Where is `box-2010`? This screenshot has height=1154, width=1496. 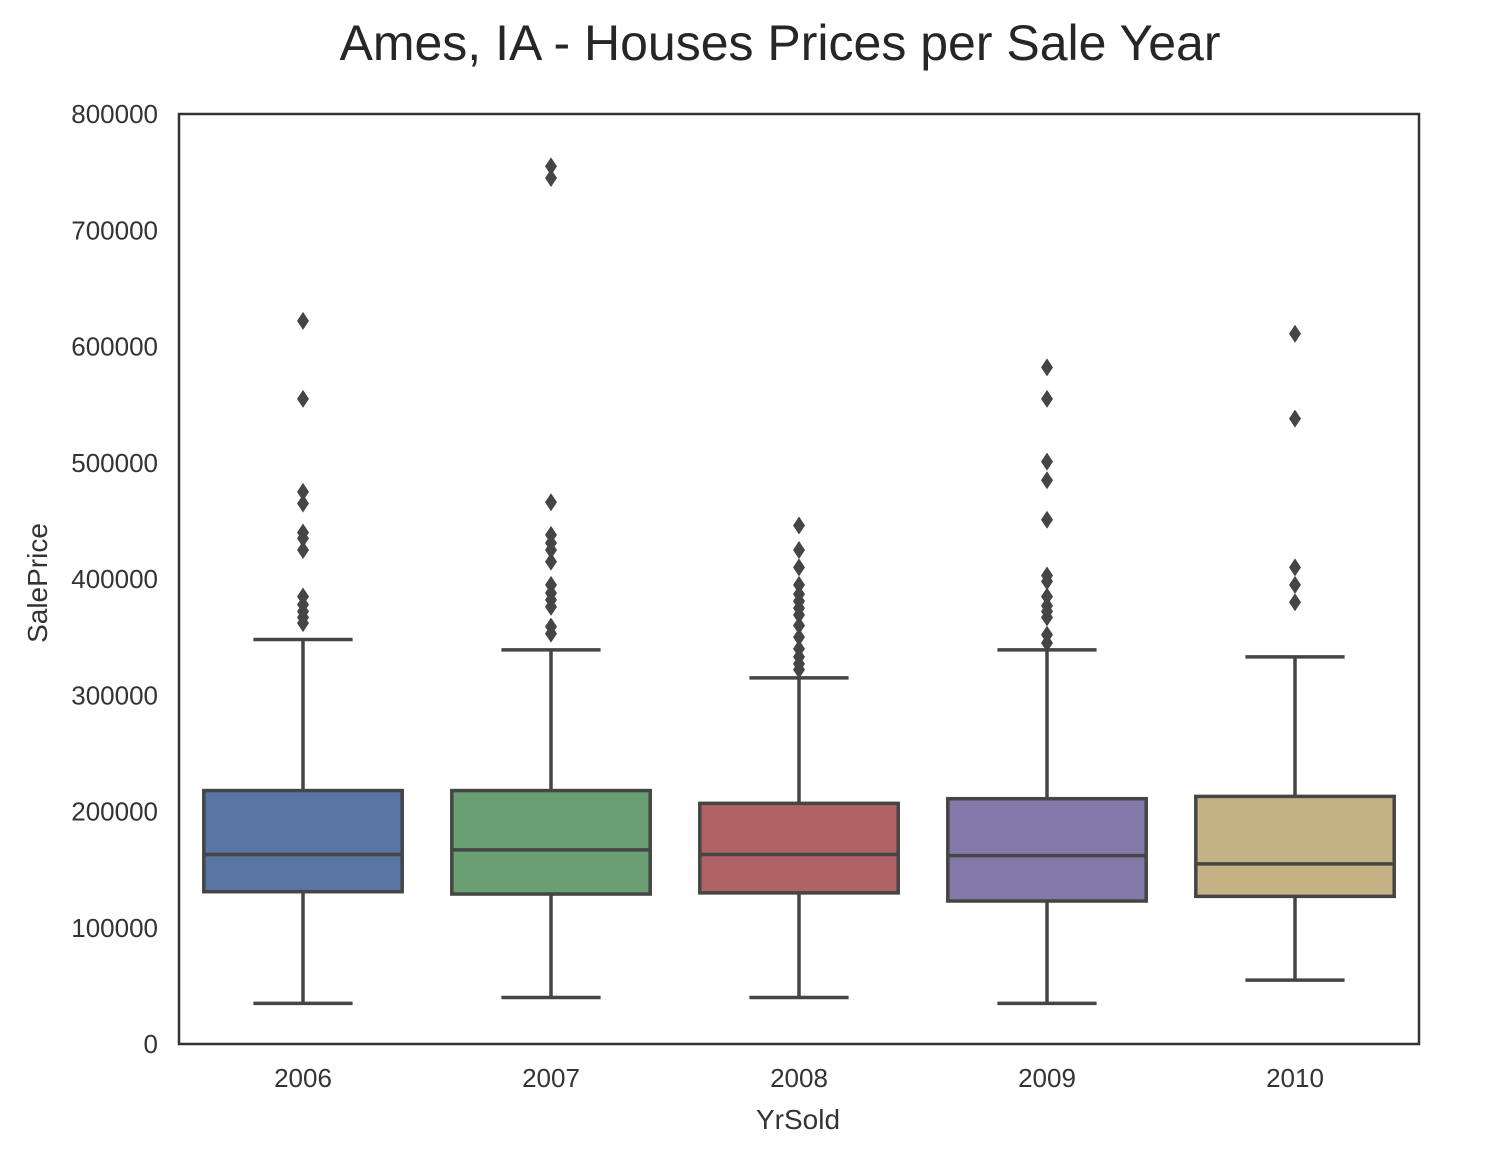
box-2010 is located at coordinates (1295, 846).